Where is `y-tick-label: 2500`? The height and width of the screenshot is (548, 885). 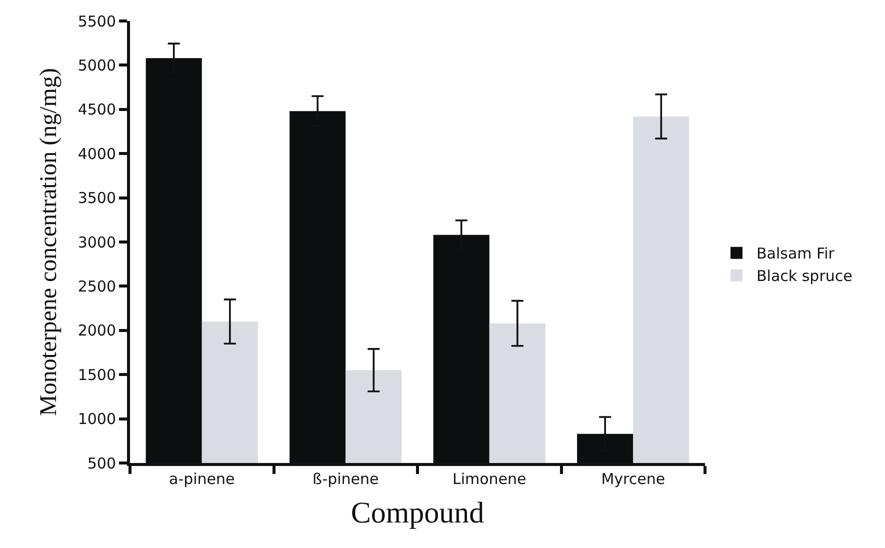
y-tick-label: 2500 is located at coordinates (97, 286).